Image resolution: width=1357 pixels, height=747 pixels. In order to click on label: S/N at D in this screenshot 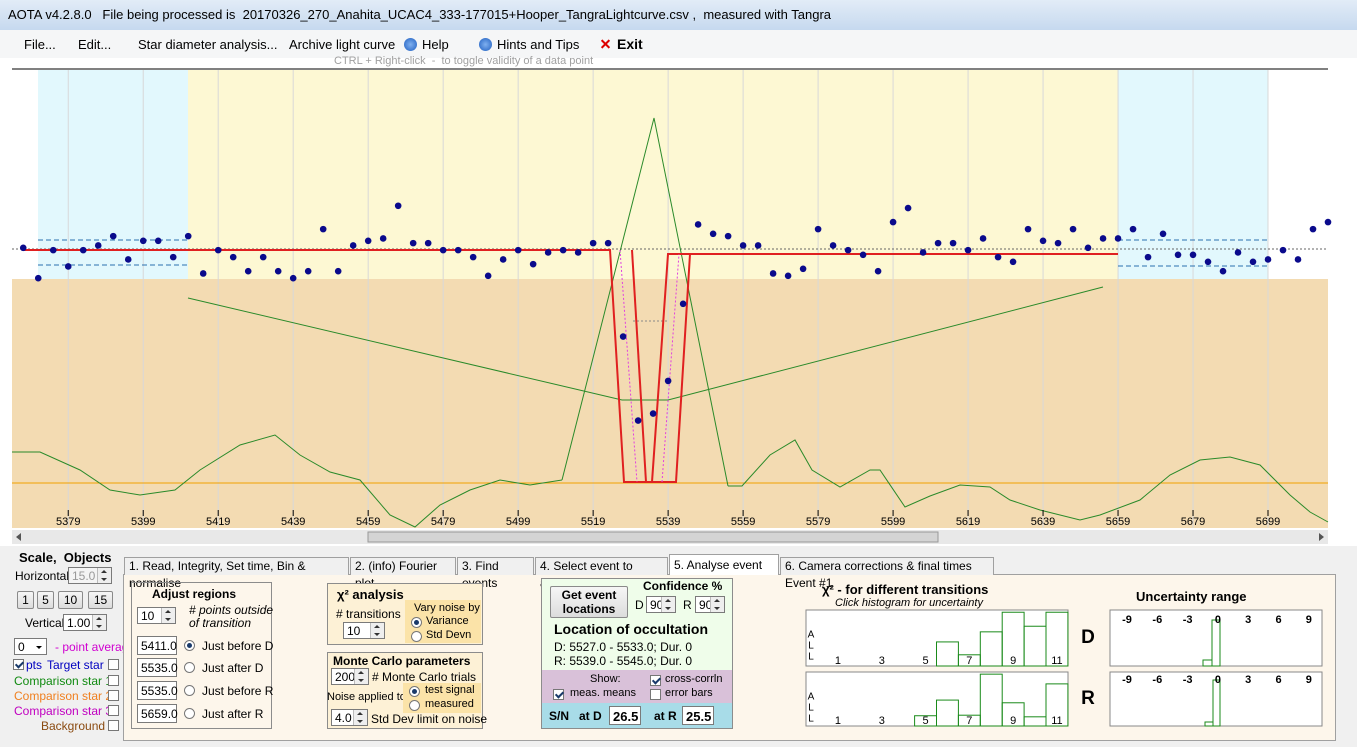, I will do `click(575, 716)`.